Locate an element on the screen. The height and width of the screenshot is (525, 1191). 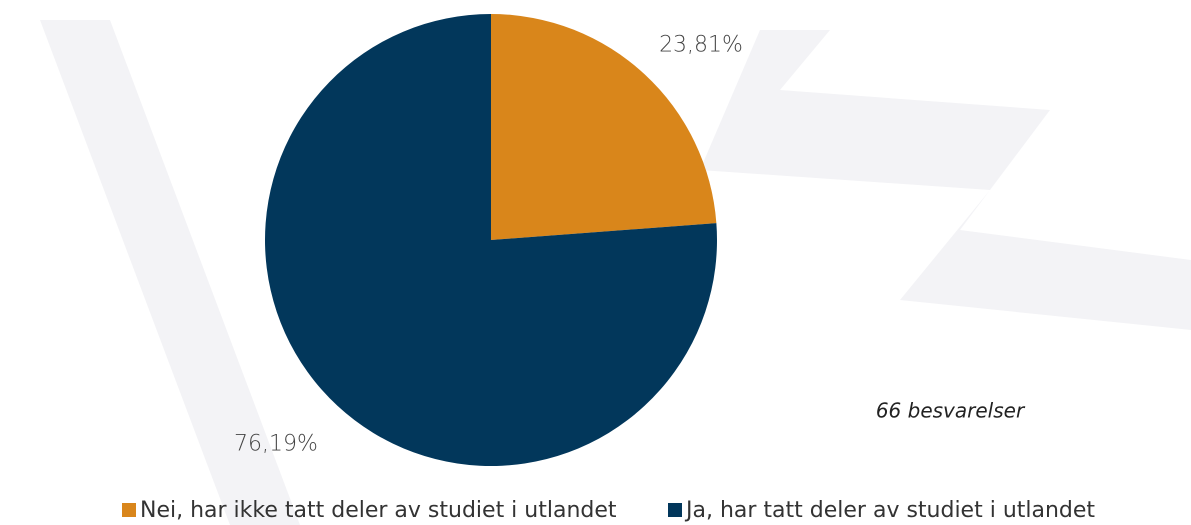
legend-label: Ja, har tatt deler av studiet i utlandet is located at coordinates (889, 510).